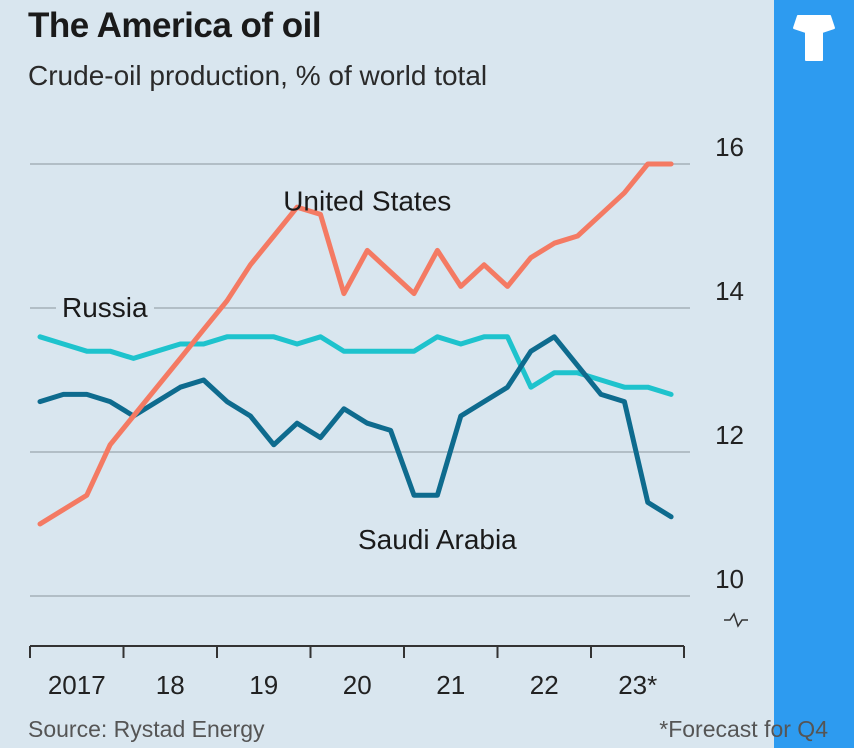 Image resolution: width=854 pixels, height=748 pixels. I want to click on x-tick-label-3: 20, so click(357, 685).